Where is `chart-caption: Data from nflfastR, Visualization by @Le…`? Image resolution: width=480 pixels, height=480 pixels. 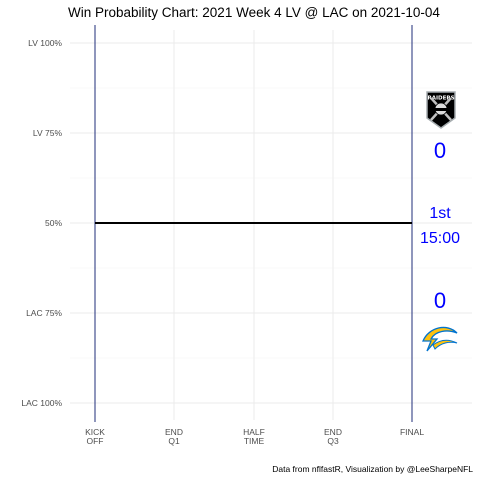
chart-caption: Data from nflfastR, Visualization by @Le… is located at coordinates (372, 469).